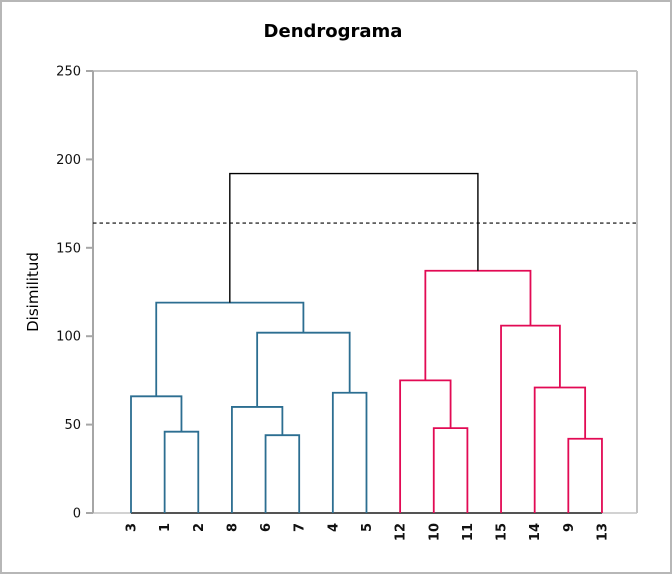  I want to click on x-axis-label-13: 13, so click(602, 532).